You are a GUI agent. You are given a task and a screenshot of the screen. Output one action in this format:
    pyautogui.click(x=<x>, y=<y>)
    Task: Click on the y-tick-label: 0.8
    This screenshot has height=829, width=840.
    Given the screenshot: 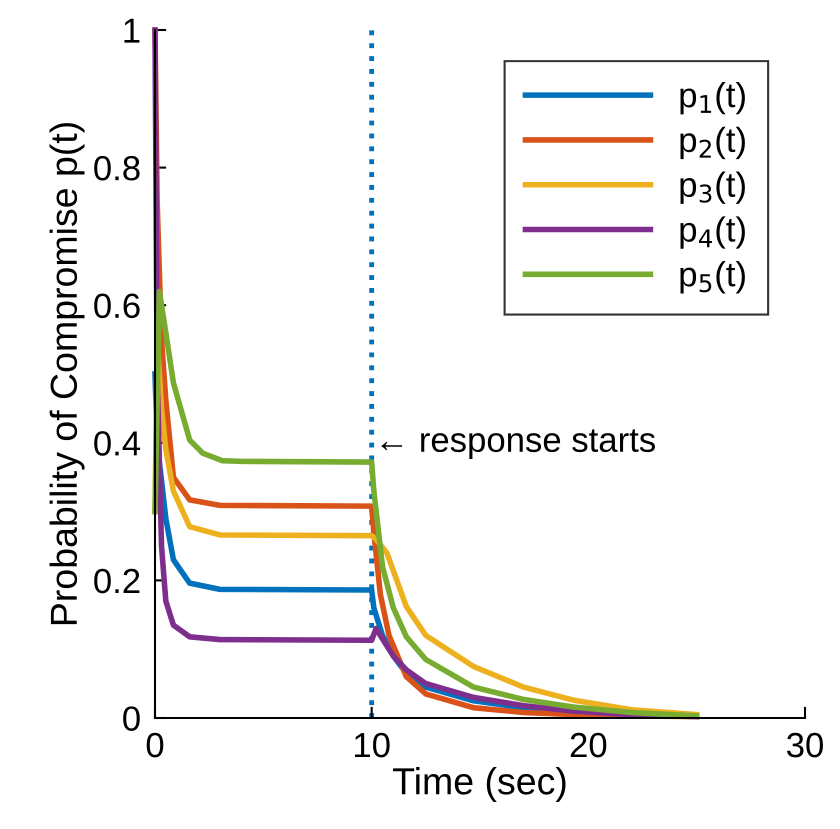 What is the action you would take?
    pyautogui.click(x=117, y=168)
    